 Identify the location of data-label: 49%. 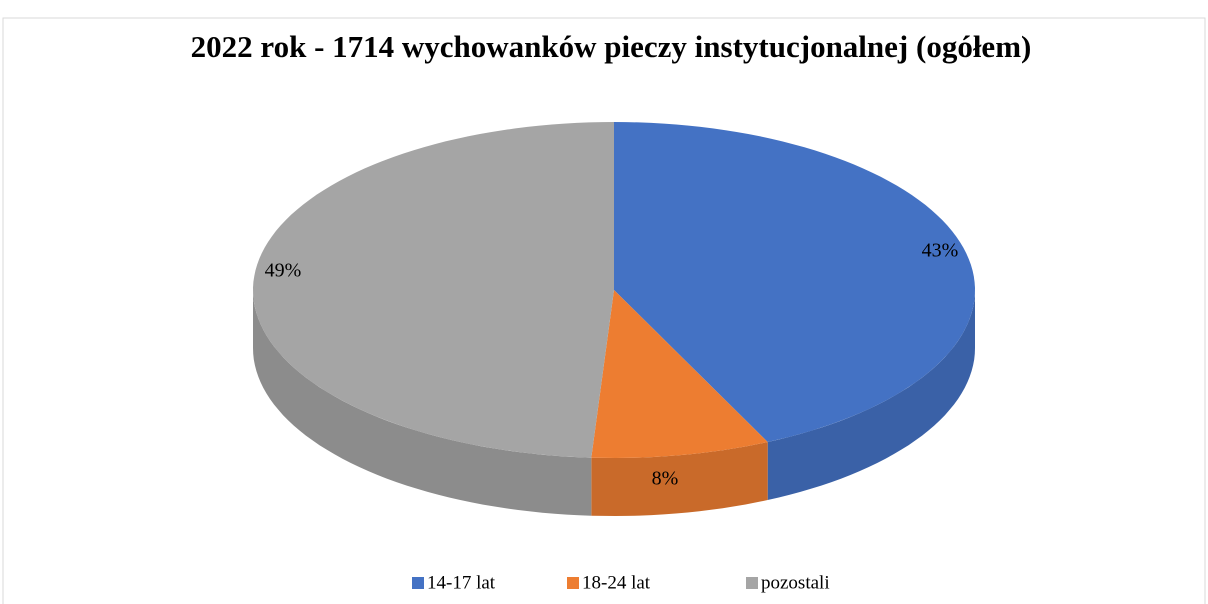
(283, 271).